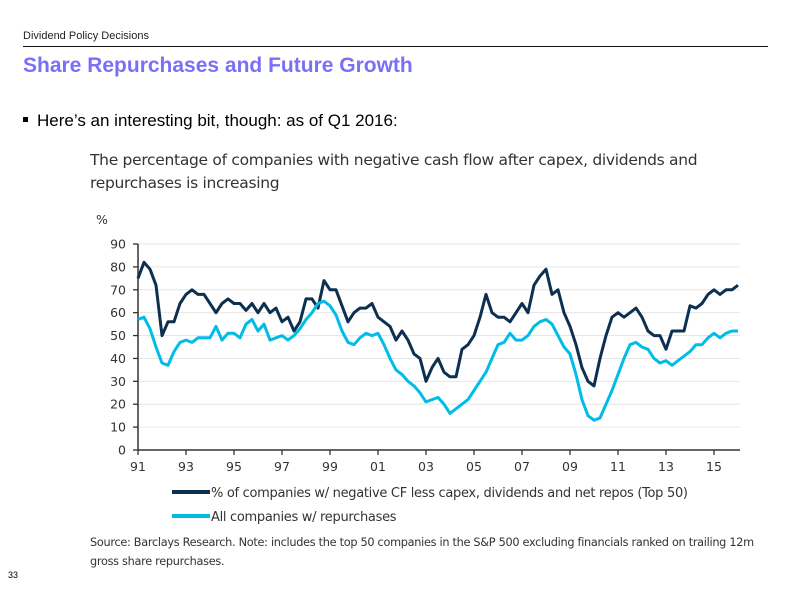  I want to click on bullet-square-icon, so click(25, 120).